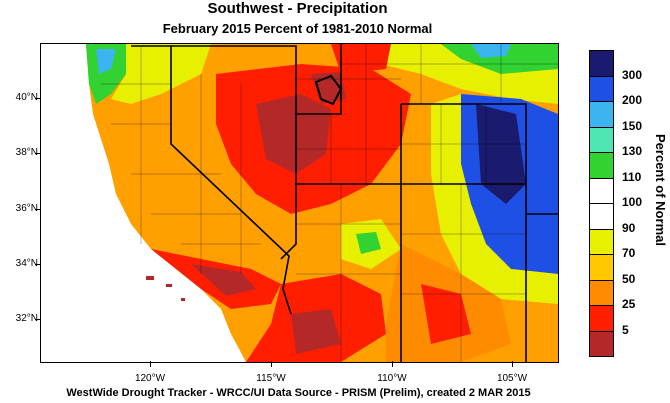 The width and height of the screenshot is (670, 403). What do you see at coordinates (632, 74) in the screenshot?
I see `legend-label: 300` at bounding box center [632, 74].